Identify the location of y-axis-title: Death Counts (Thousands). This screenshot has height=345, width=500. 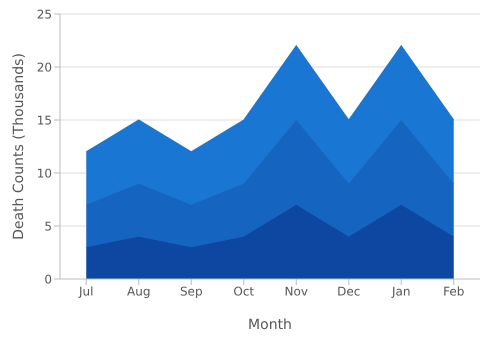
(18, 146).